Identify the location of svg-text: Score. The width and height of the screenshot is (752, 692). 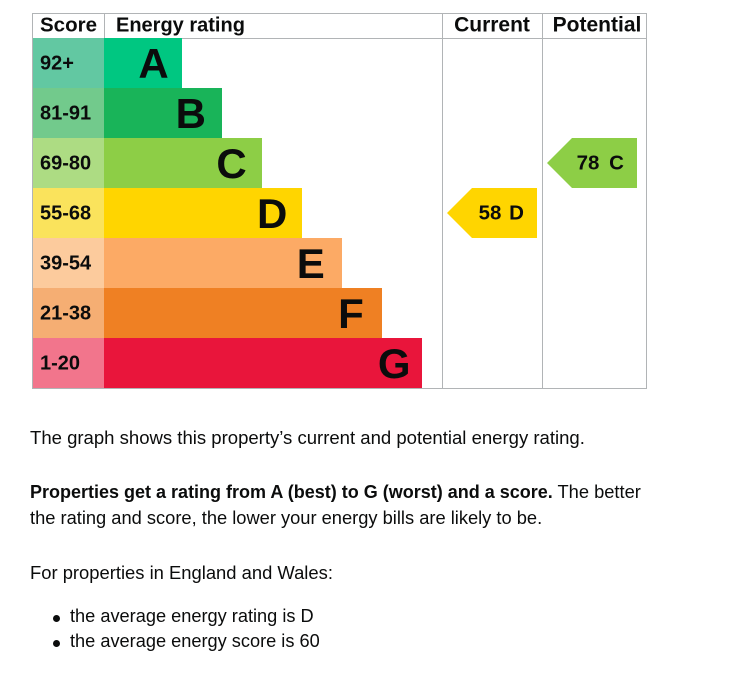
(68, 24).